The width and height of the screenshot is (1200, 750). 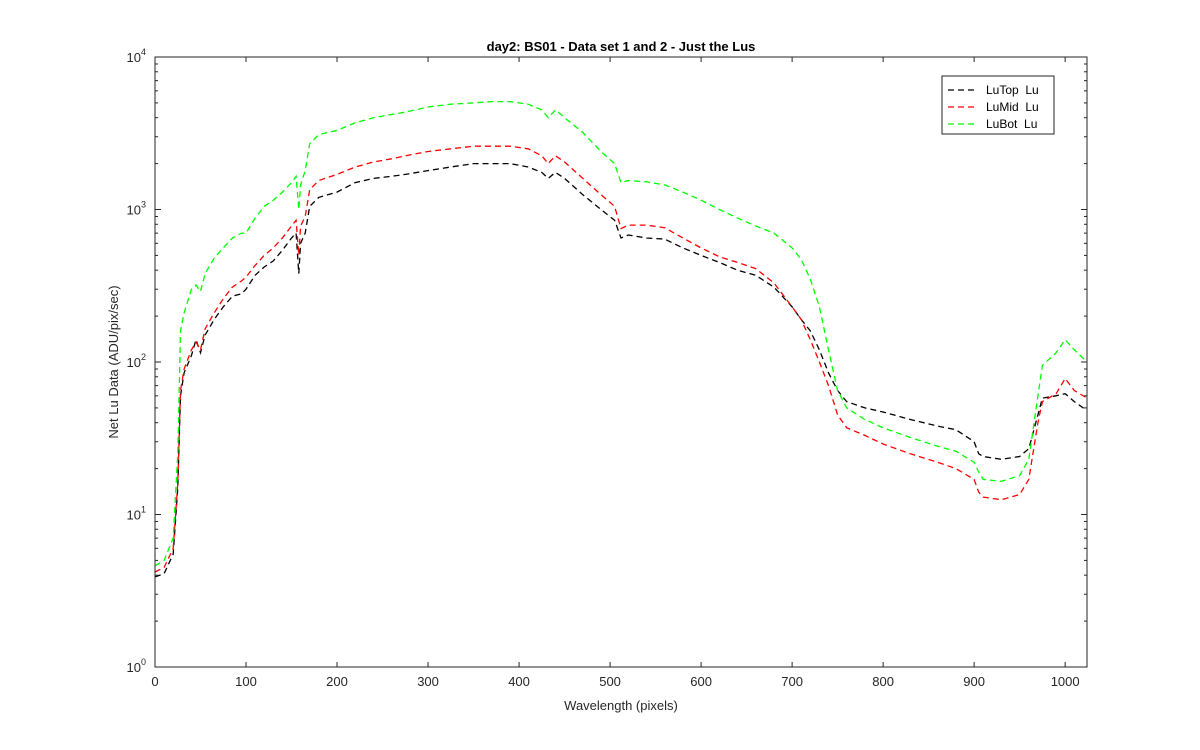 I want to click on y-tick-label: 10³, so click(x=136, y=209).